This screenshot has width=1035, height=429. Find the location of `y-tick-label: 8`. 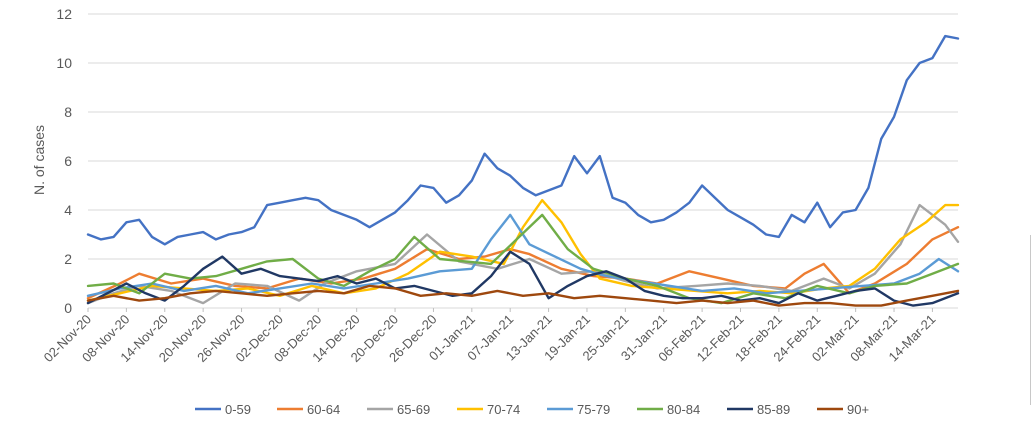

y-tick-label: 8 is located at coordinates (68, 112).